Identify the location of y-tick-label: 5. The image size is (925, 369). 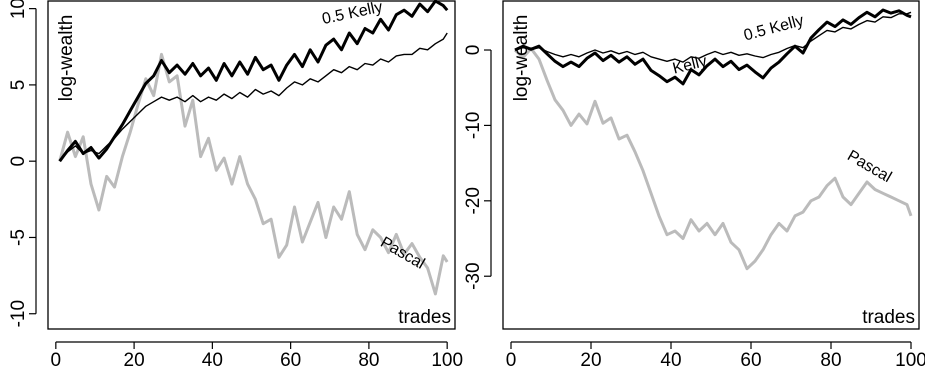
(18, 85).